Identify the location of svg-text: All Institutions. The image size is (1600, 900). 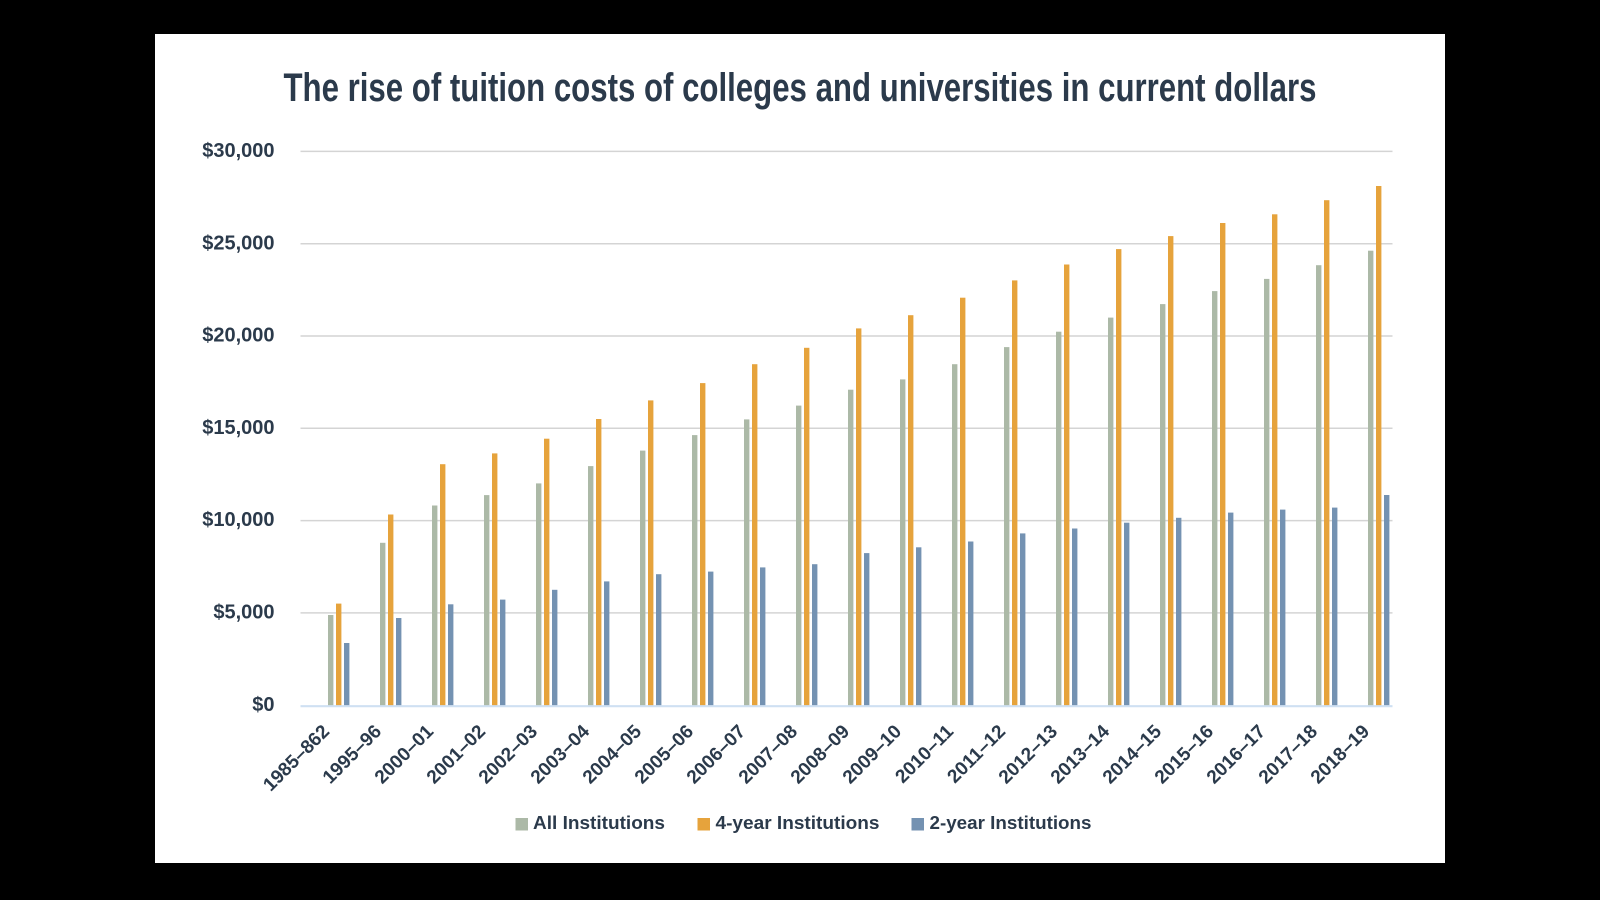
(599, 823).